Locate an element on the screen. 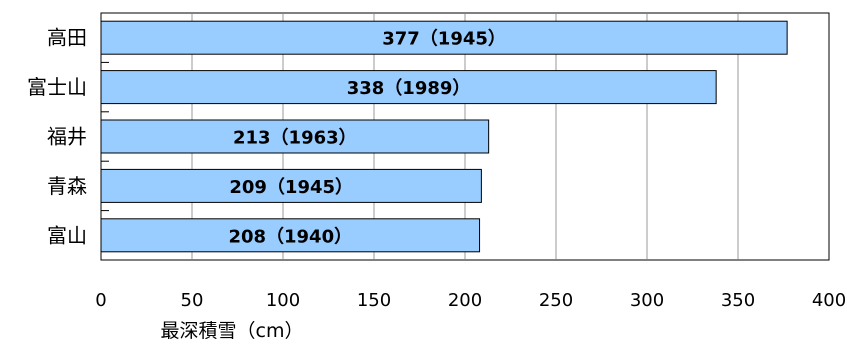  x-tick-label-400: 400 is located at coordinates (829, 300).